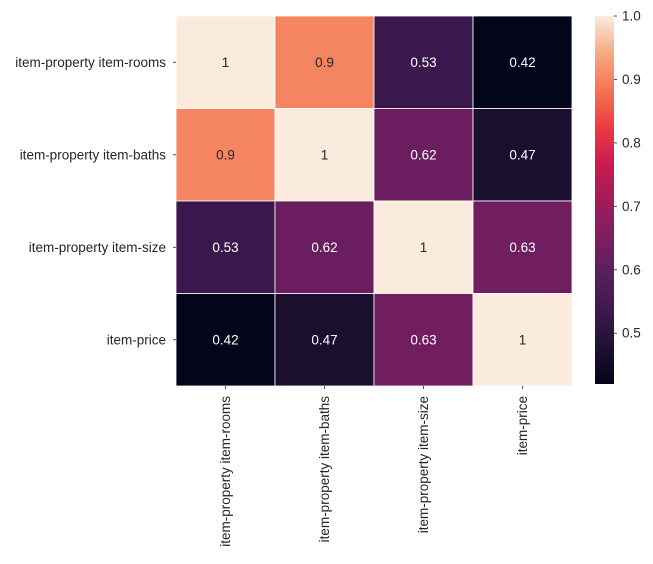 Image resolution: width=653 pixels, height=564 pixels. Describe the element at coordinates (522, 425) in the screenshot. I see `x-tick-label: item-price` at that location.